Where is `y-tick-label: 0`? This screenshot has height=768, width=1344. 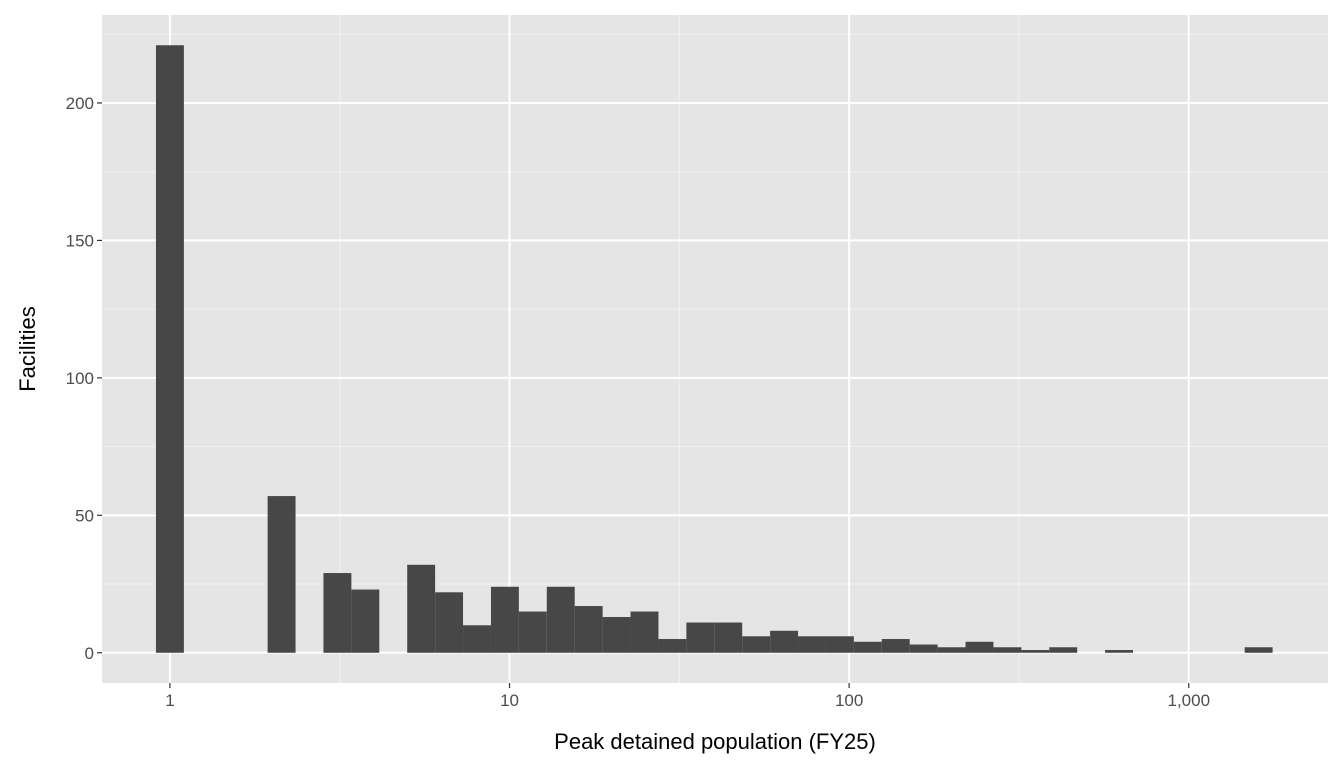
y-tick-label: 0 is located at coordinates (89, 653).